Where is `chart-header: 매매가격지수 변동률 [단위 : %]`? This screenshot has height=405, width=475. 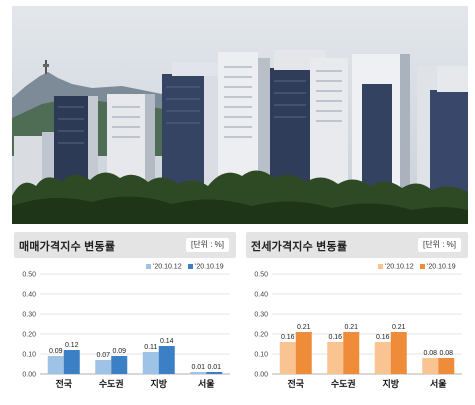
chart-header: 매매가격지수 변동률 [단위 : %] is located at coordinates (125, 245).